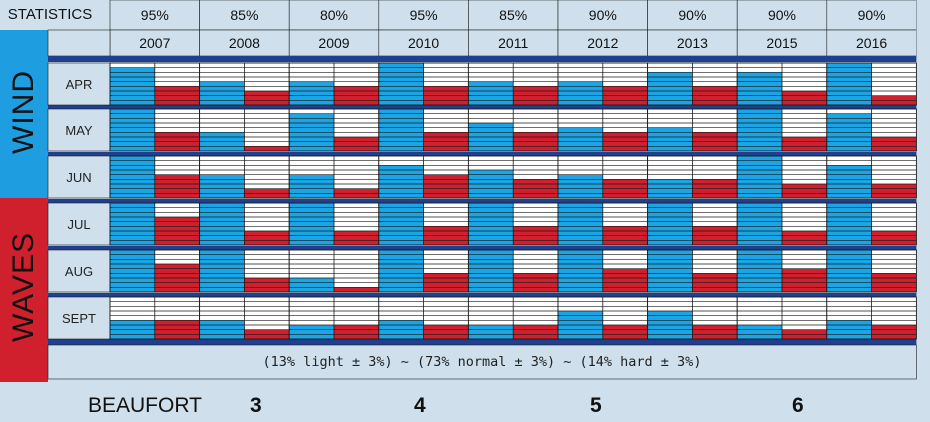 Image resolution: width=930 pixels, height=422 pixels. I want to click on blue-bar-JUN-2012, so click(580, 186).